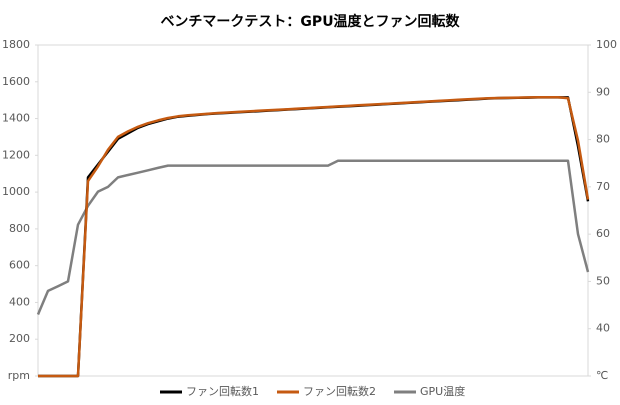 This screenshot has width=620, height=405. Describe the element at coordinates (603, 328) in the screenshot. I see `y2-tick-label: 40` at that location.